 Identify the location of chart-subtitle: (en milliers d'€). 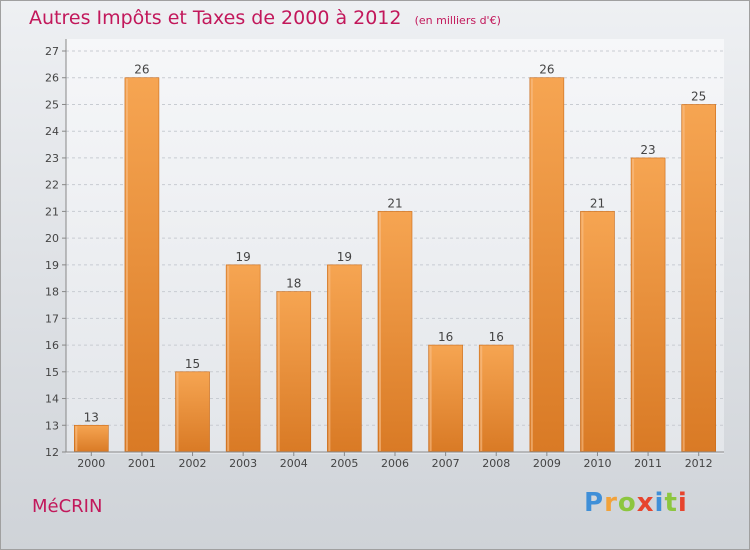
(457, 20).